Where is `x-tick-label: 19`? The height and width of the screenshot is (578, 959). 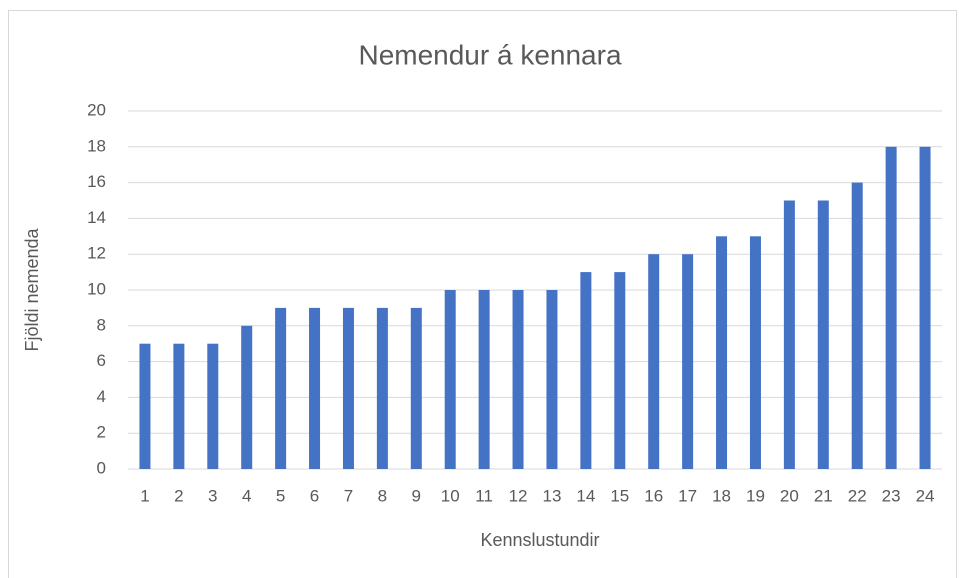
x-tick-label: 19 is located at coordinates (755, 495).